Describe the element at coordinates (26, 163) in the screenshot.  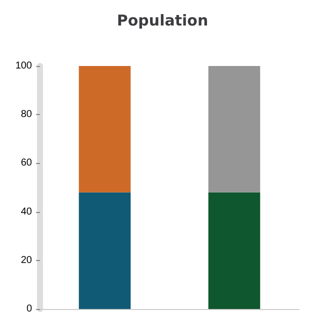
I see `y-tick-label: 60` at that location.